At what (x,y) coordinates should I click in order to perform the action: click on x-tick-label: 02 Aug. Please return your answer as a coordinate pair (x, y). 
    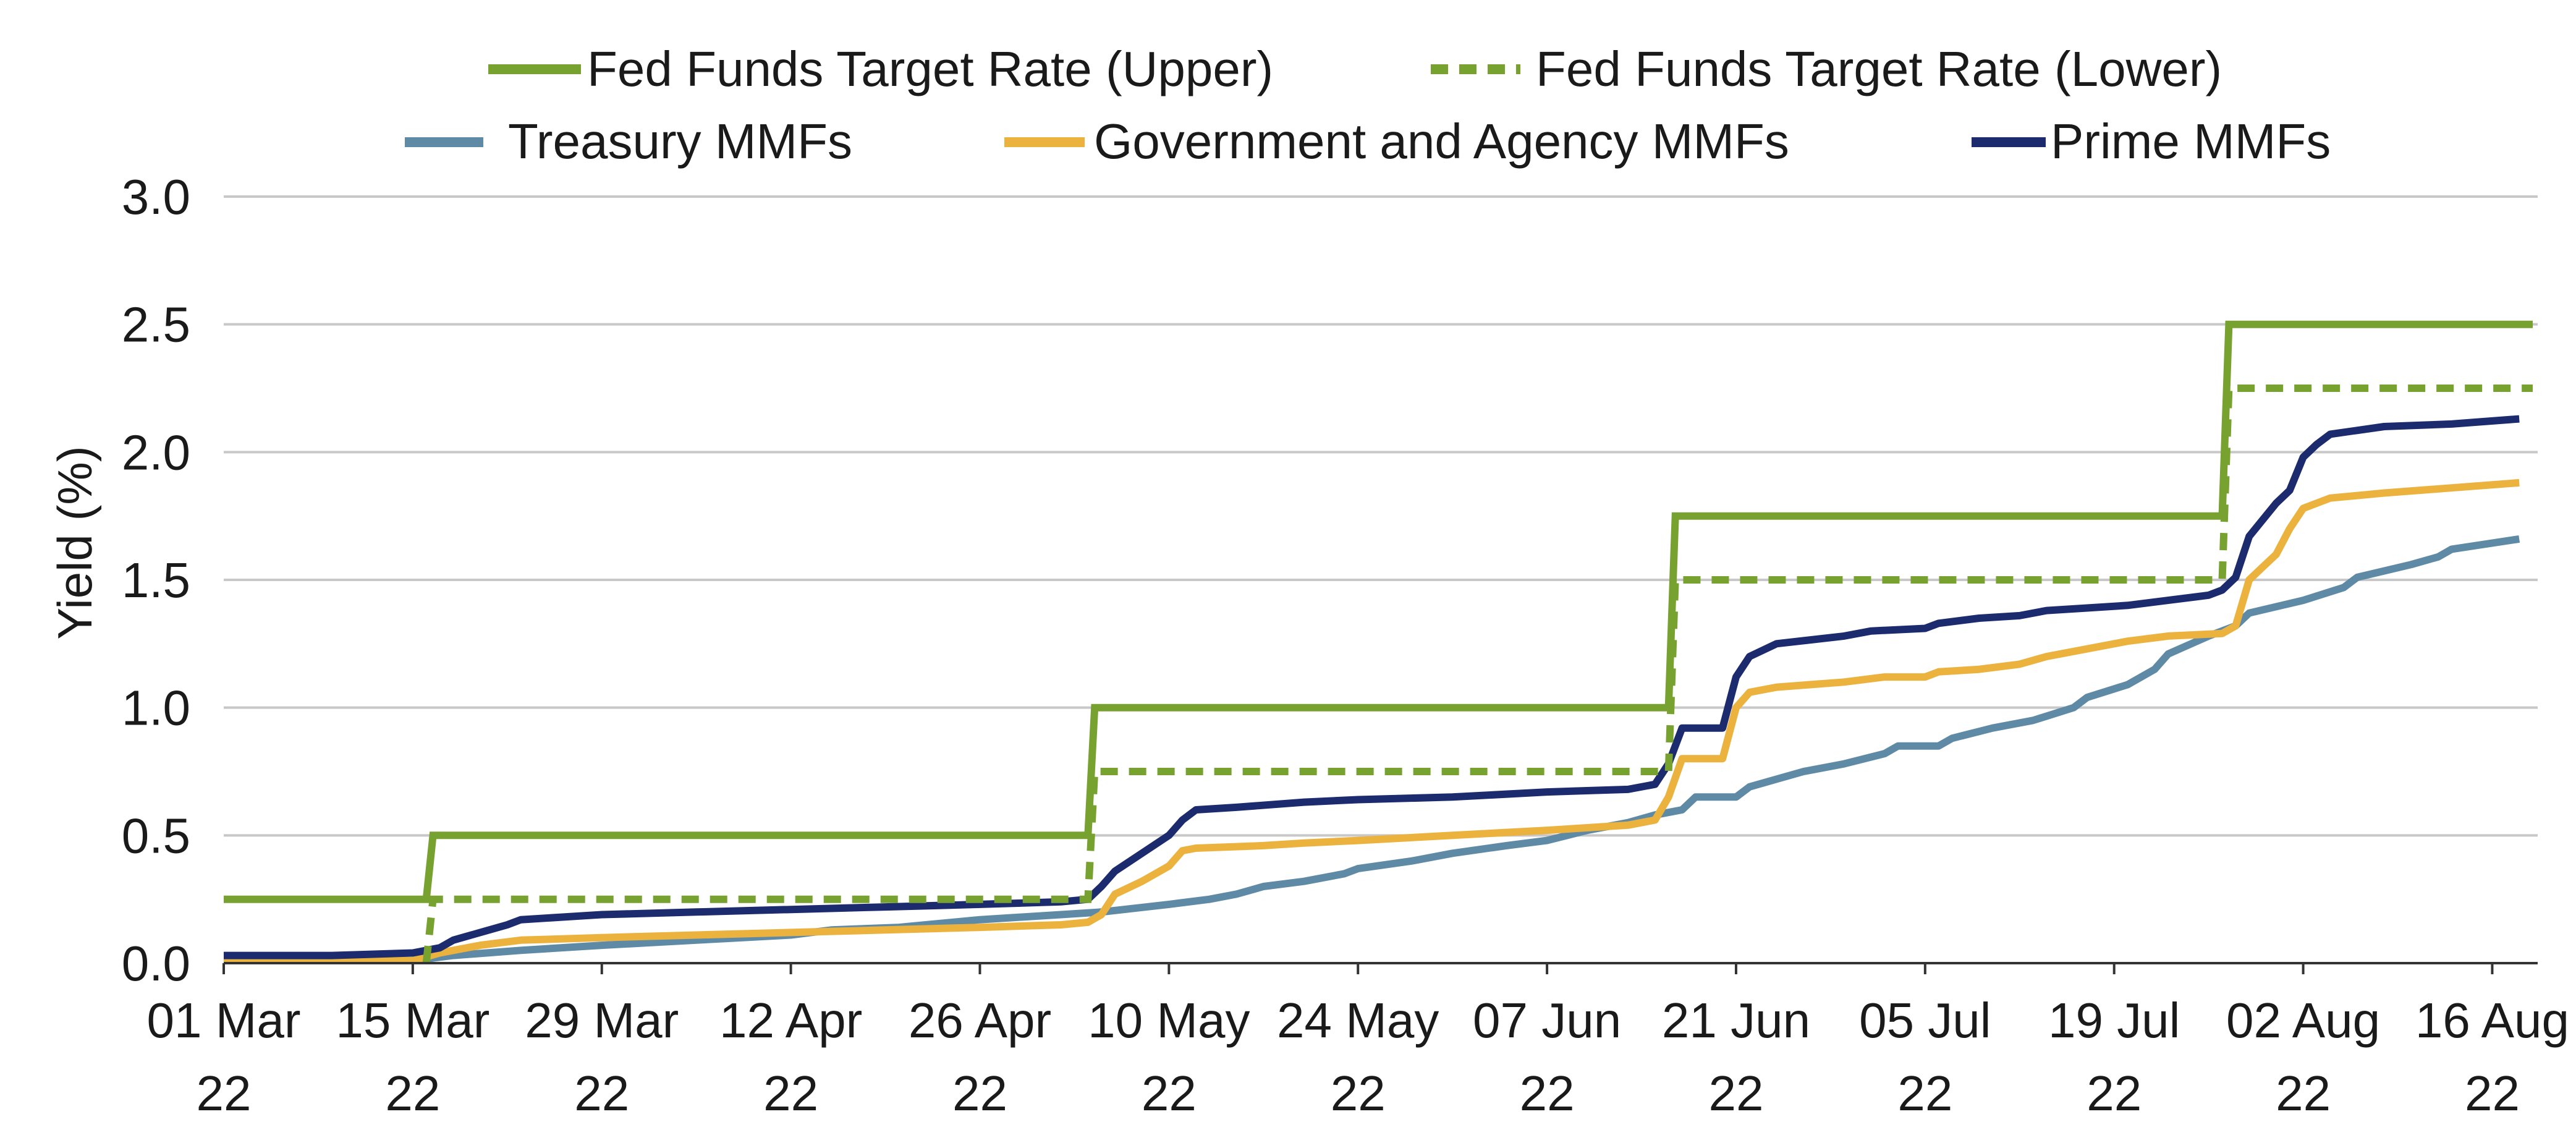
    Looking at the image, I should click on (2303, 1020).